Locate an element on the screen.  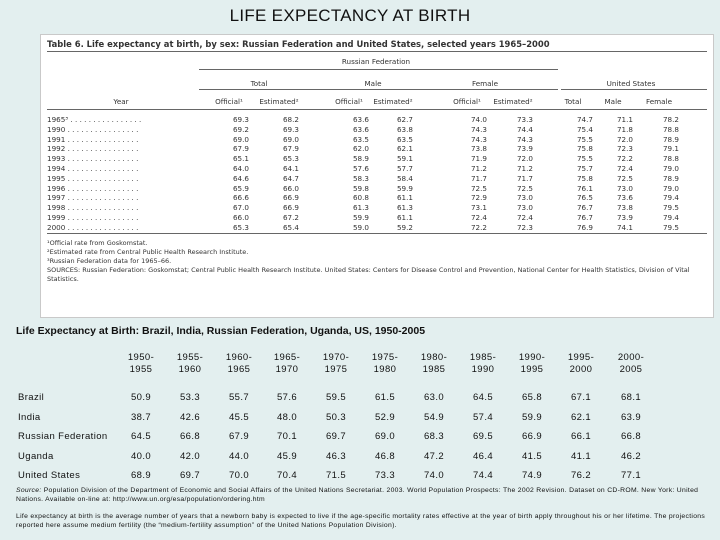
table-6-cell: 76.5 is located at coordinates (584, 198).